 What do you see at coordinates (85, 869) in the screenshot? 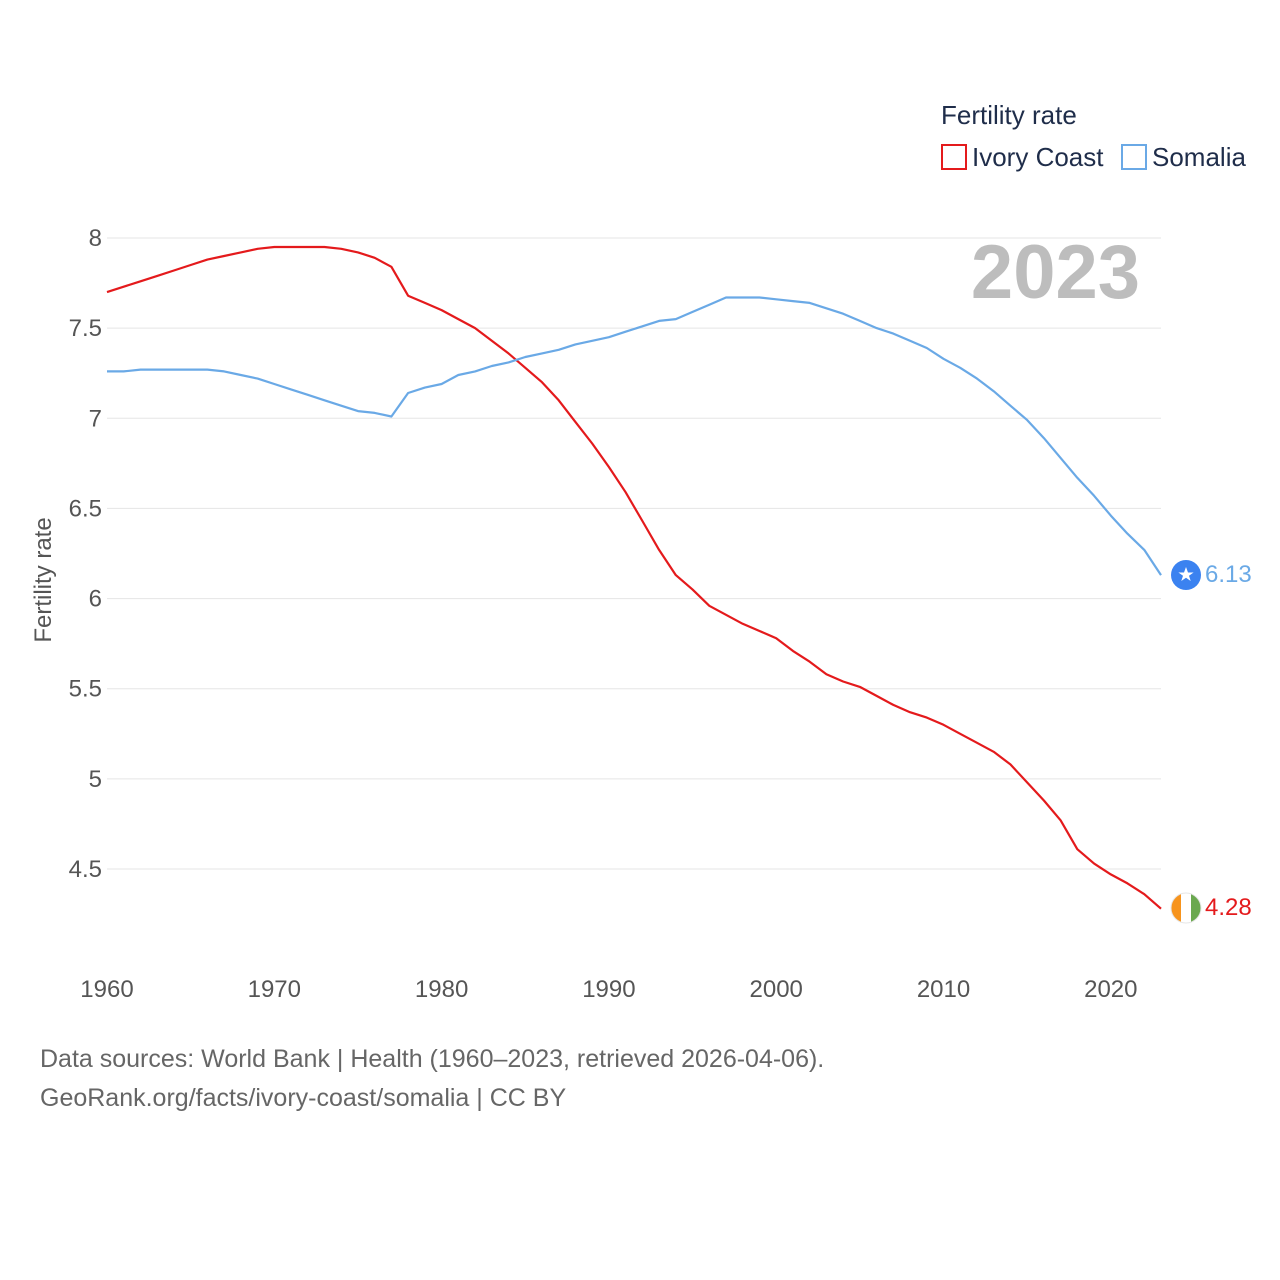
I see `y-tick-label: 4.5` at bounding box center [85, 869].